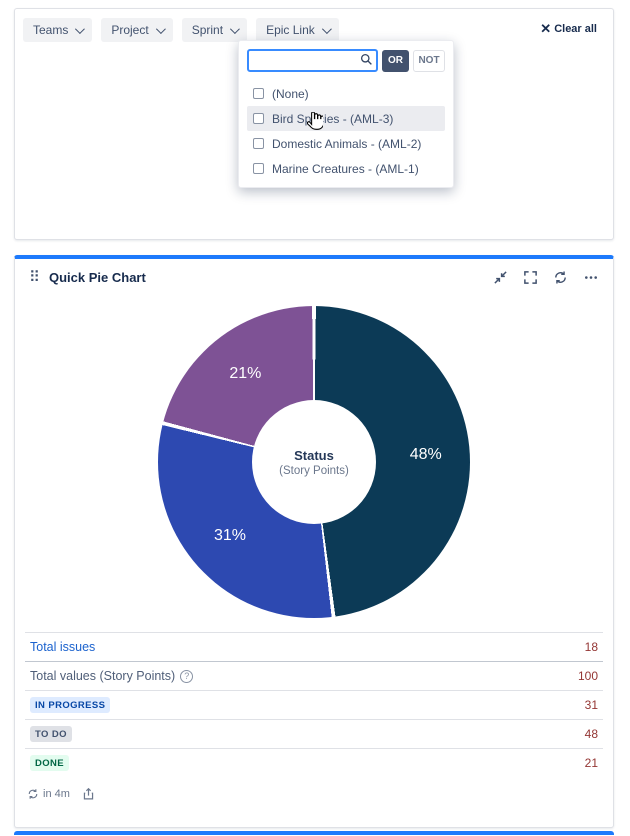 This screenshot has width=630, height=836. I want to click on status-badge-to-do: TO DO, so click(51, 734).